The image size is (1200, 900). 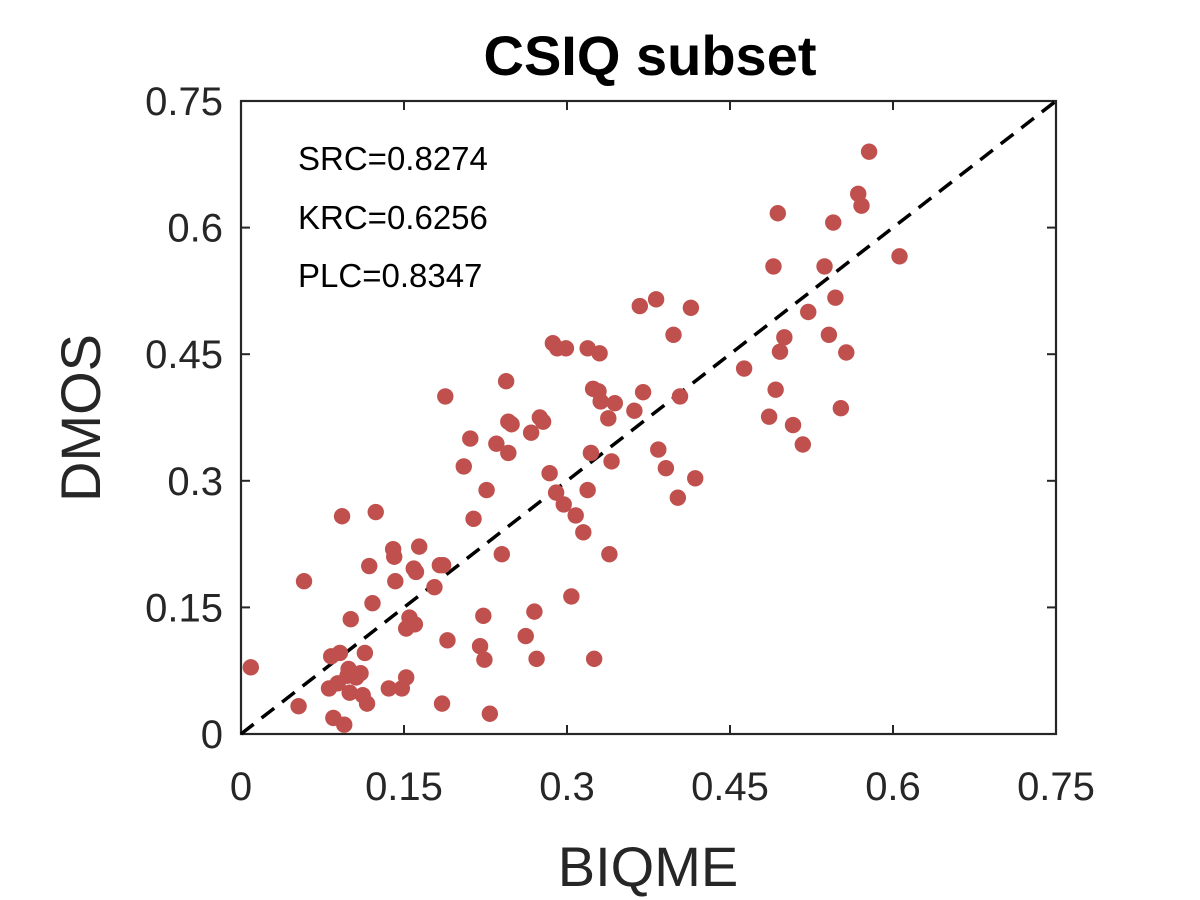 I want to click on src-annotation: SRC=0.8274, so click(x=393, y=158).